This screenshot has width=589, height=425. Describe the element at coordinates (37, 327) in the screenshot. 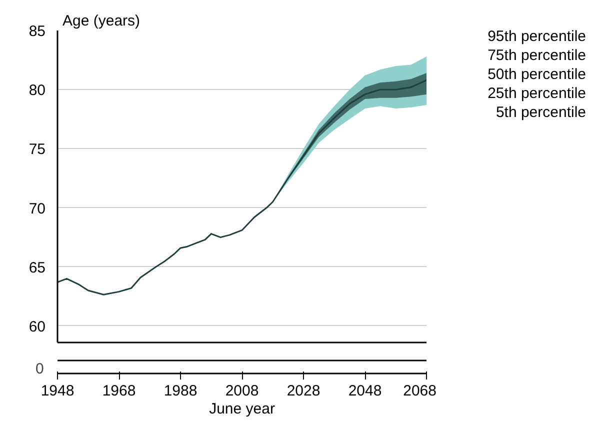

I see `y-tick-label: 60` at that location.